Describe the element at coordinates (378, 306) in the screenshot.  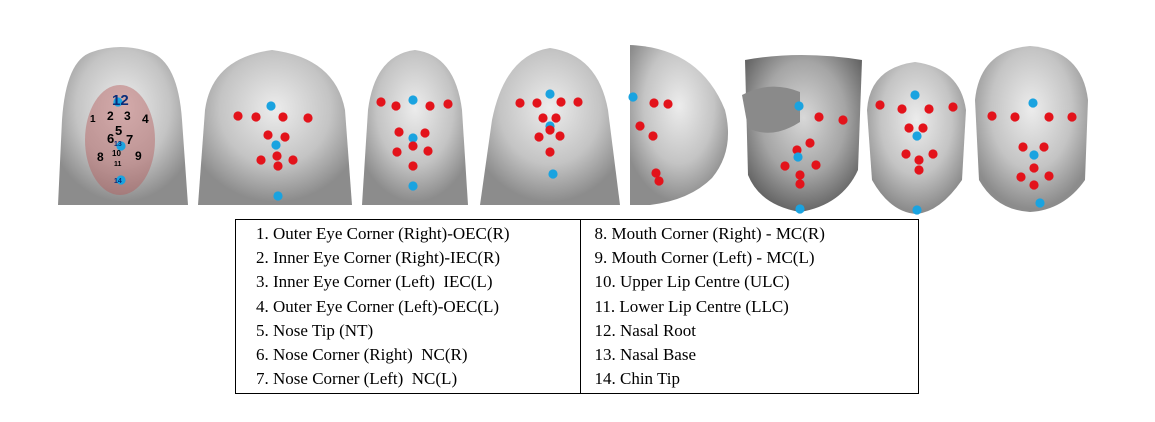
I see `legend-item: 4. Outer Eye Corner (Left)-OEC(L)` at that location.